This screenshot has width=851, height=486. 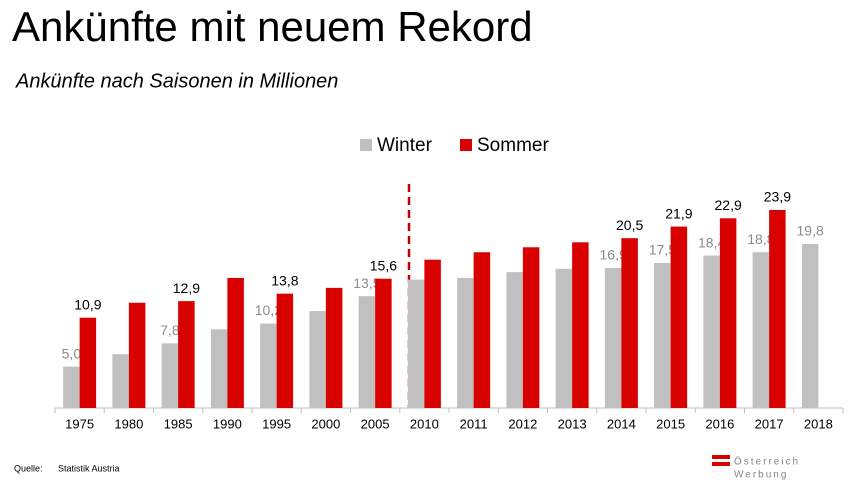 I want to click on logo: Österreich Werbung, so click(x=756, y=468).